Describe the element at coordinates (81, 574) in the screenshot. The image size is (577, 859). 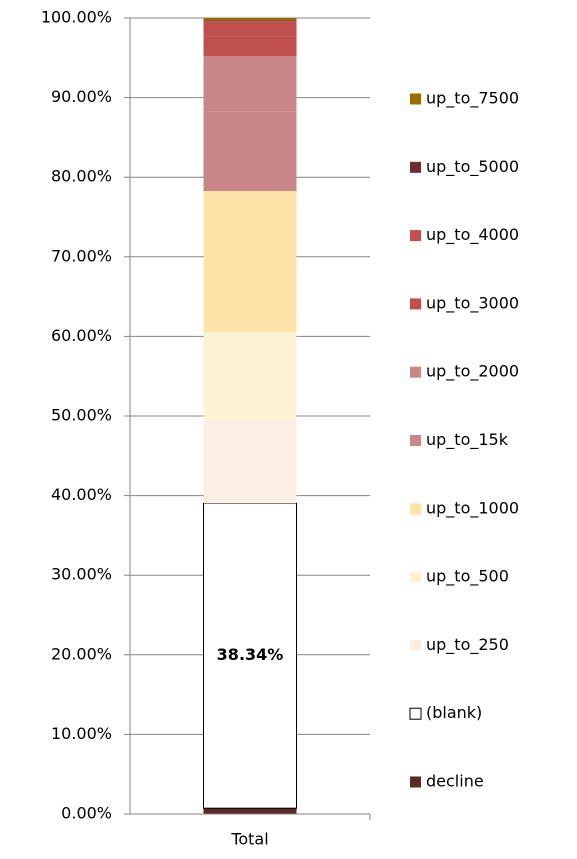
I see `y-tick-label: 30.00%` at that location.